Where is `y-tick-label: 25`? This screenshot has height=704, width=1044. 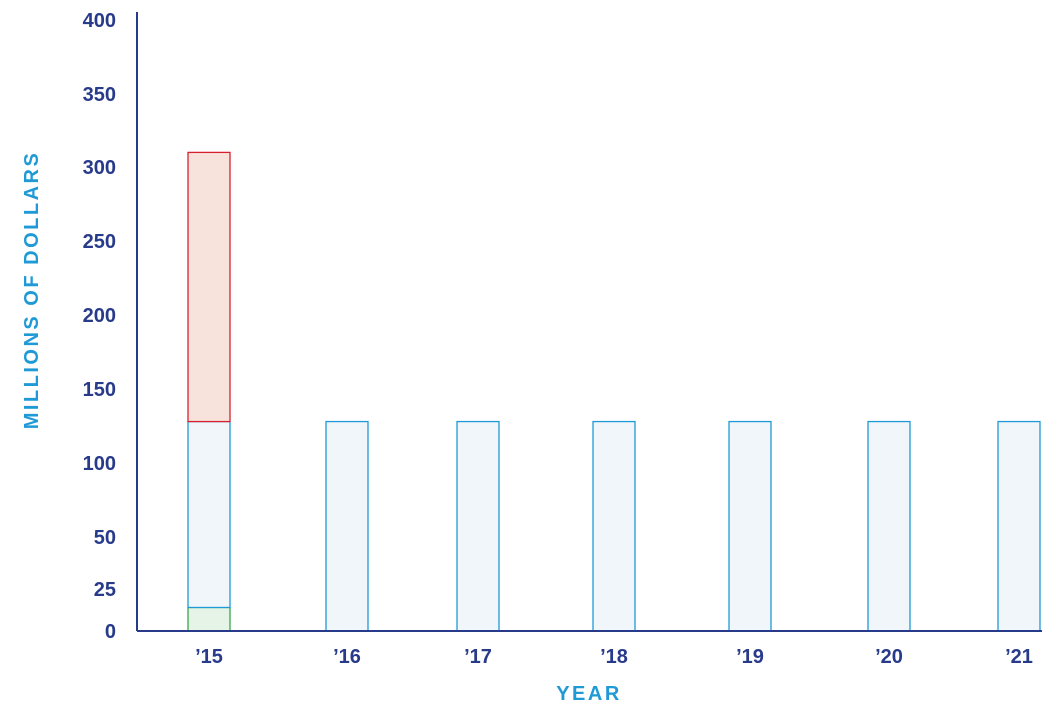 y-tick-label: 25 is located at coordinates (105, 590).